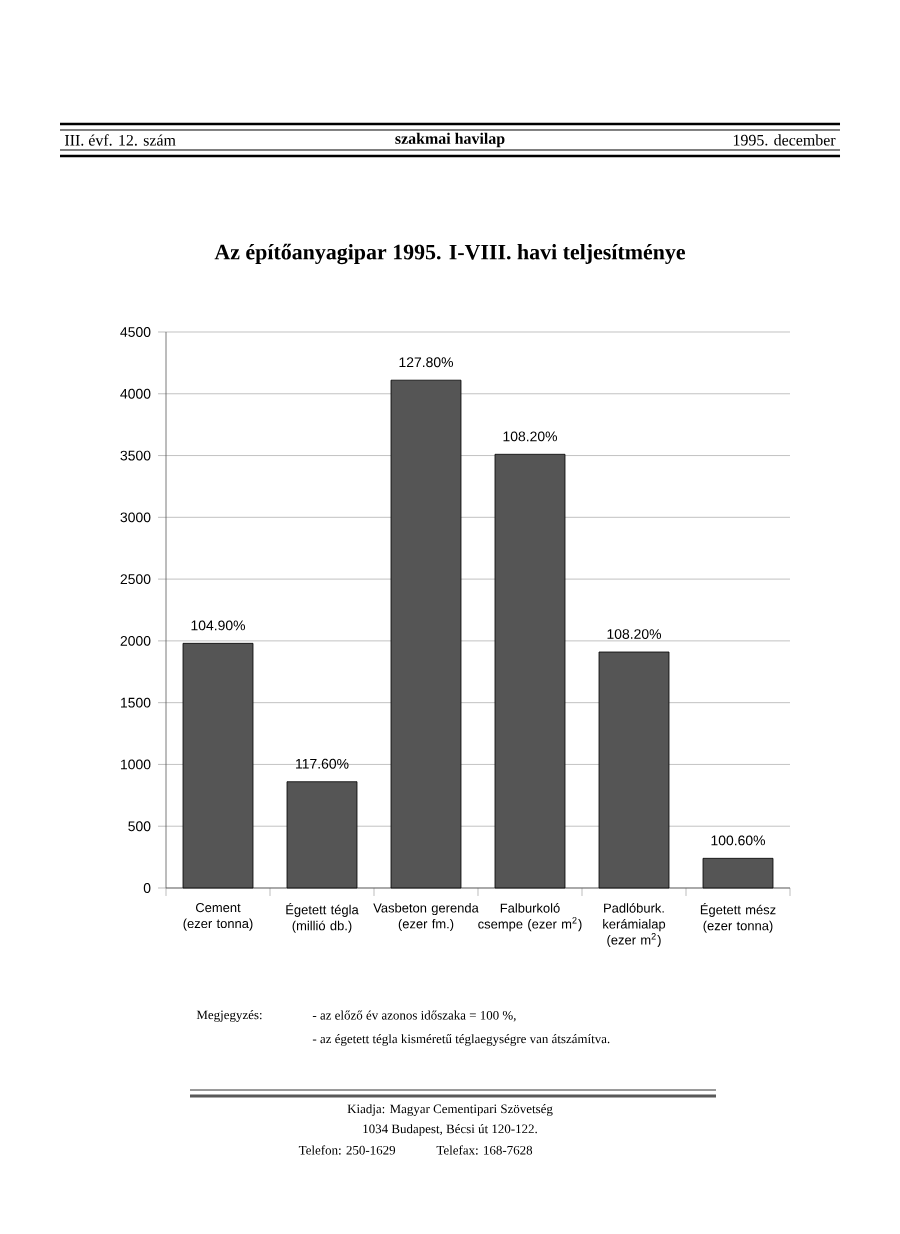 The width and height of the screenshot is (900, 1234). I want to click on chart-title: Az építőanyagipar 1995. I-VIII. havi teljesítménye, so click(450, 254).